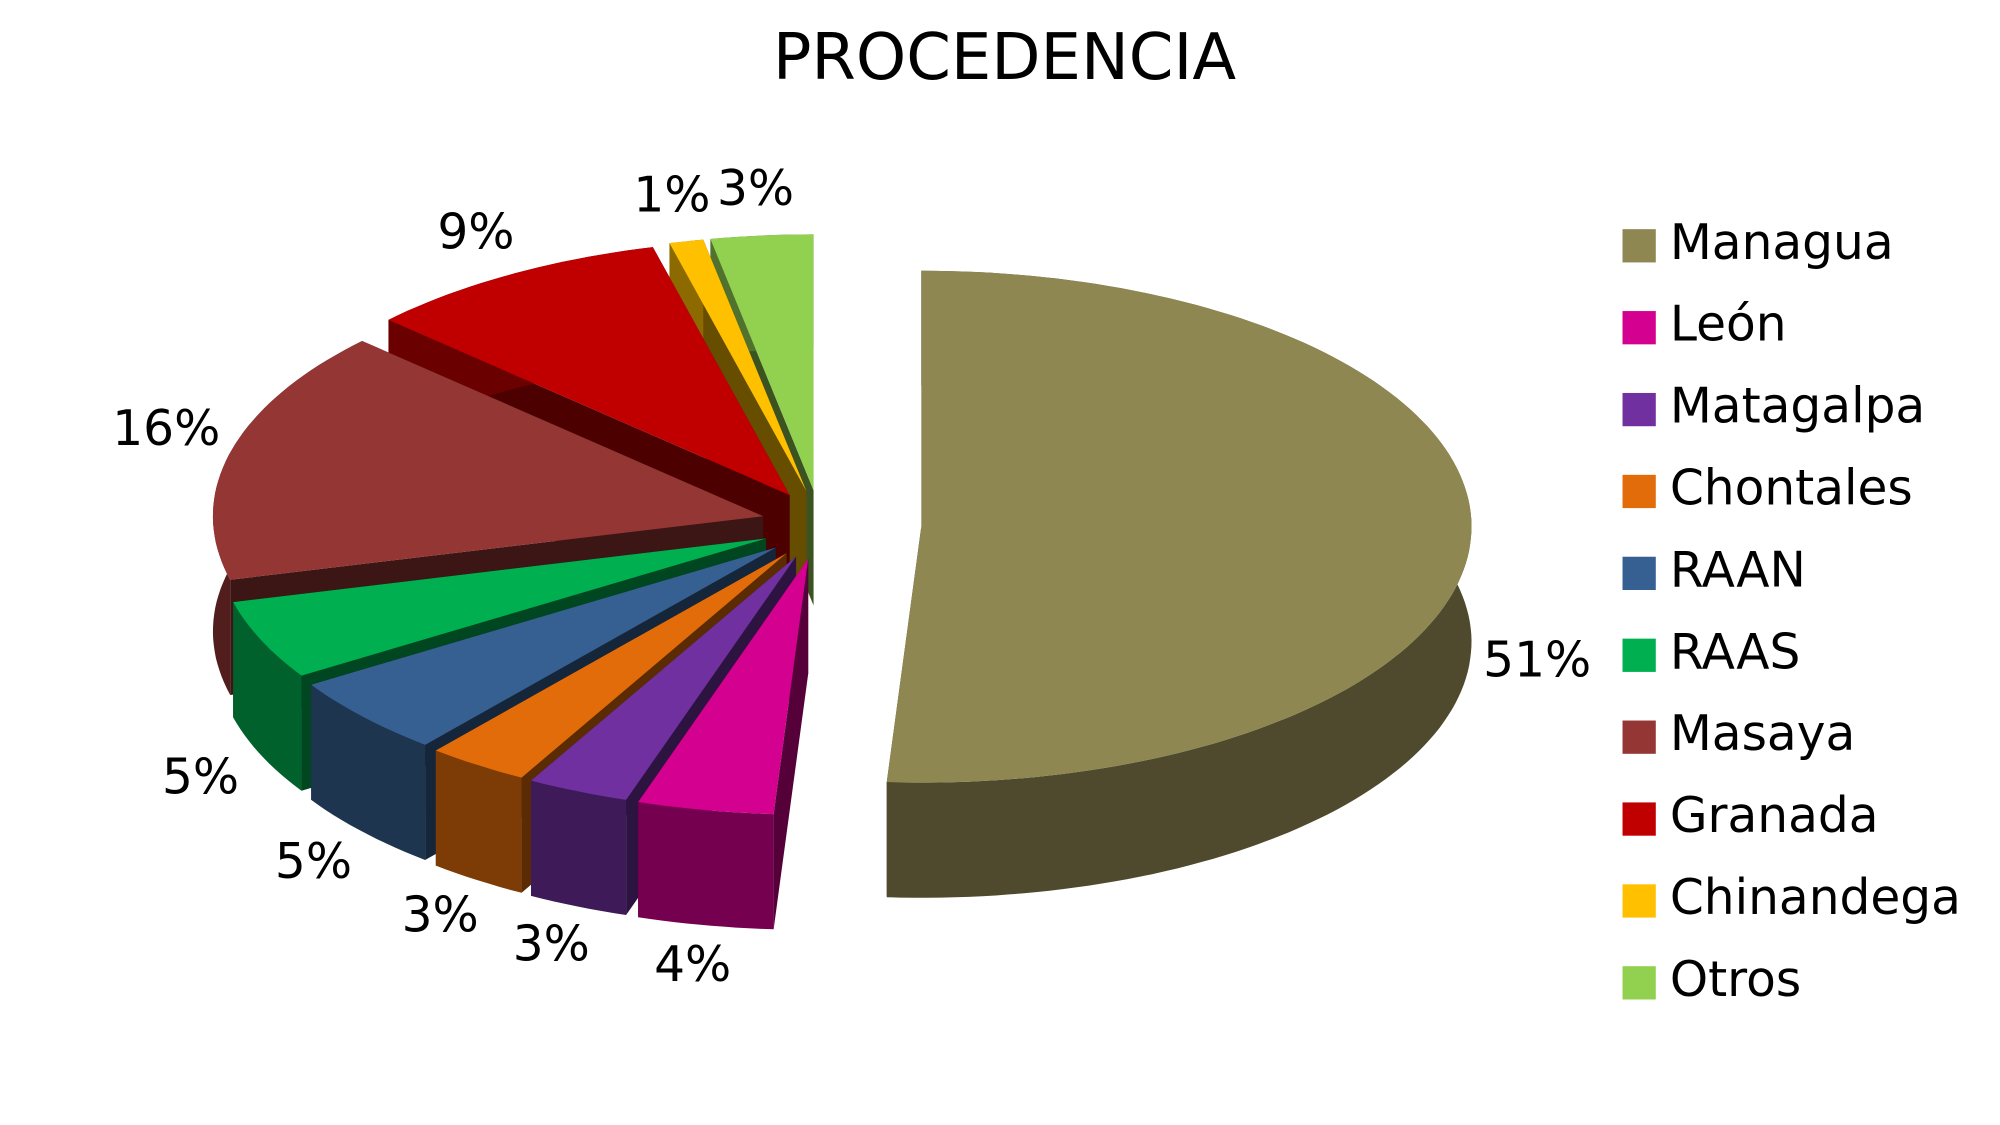  I want to click on data-label: 9%, so click(475, 233).